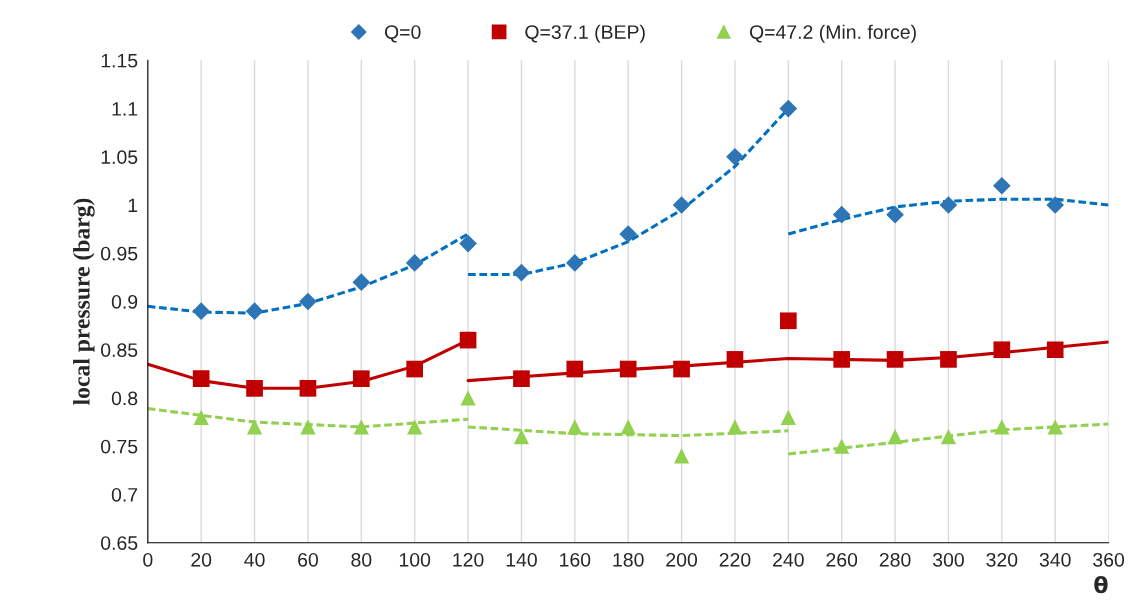 The width and height of the screenshot is (1137, 603). I want to click on x-tick-label: 140, so click(521, 559).